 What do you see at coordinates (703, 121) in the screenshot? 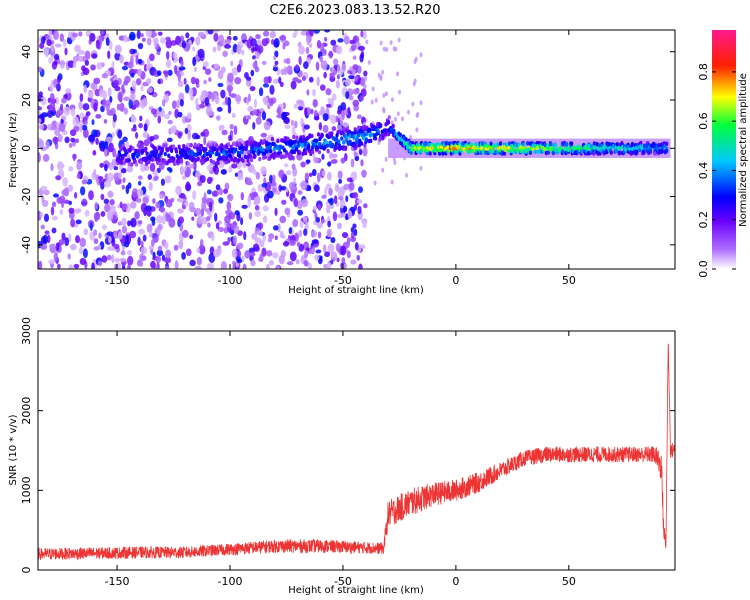
I see `colorbar-tick-label: 0.6` at bounding box center [703, 121].